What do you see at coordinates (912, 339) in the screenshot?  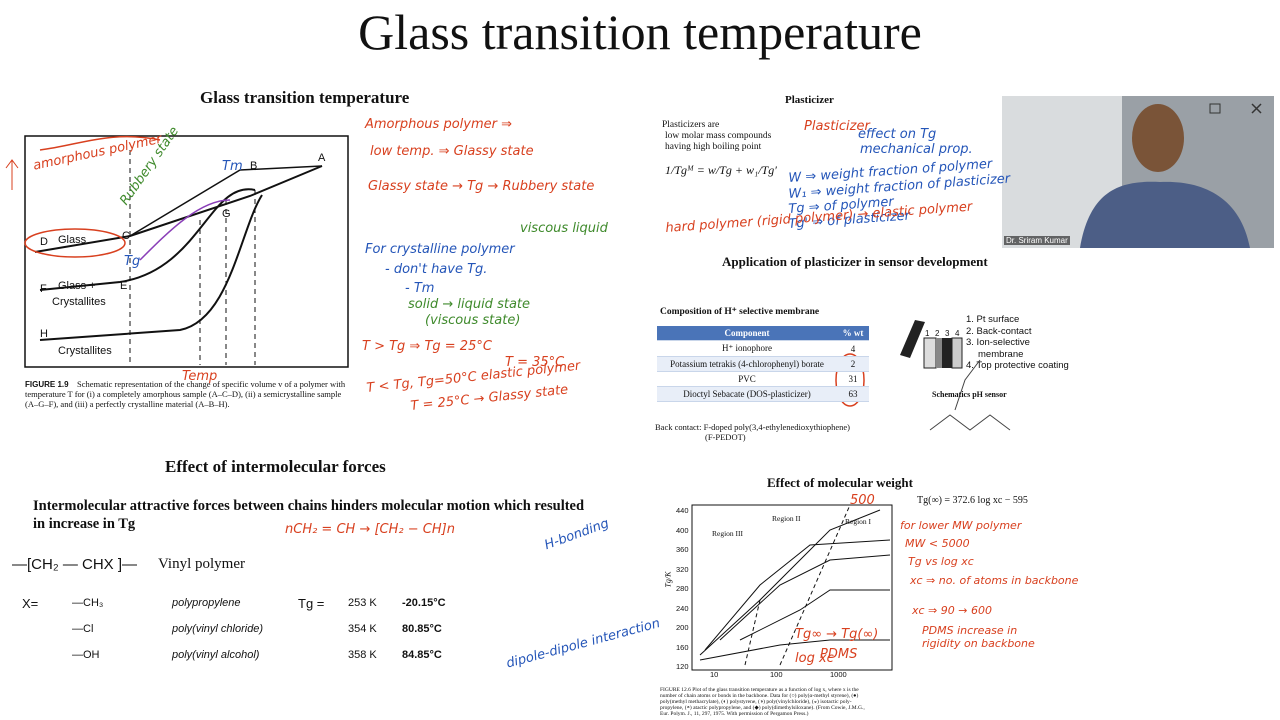 I see `electrode` at bounding box center [912, 339].